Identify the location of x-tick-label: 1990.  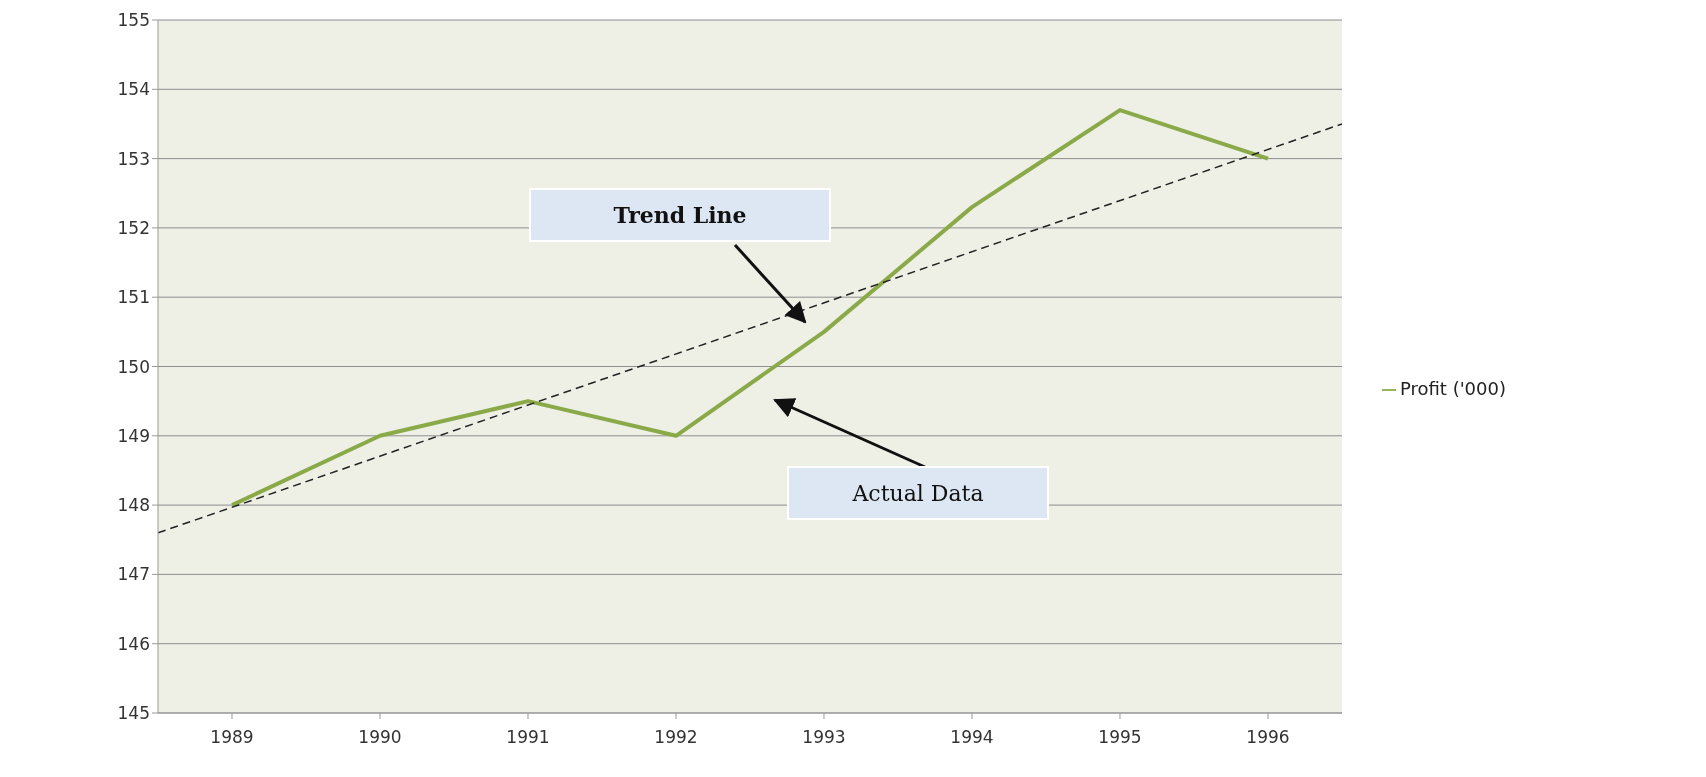
(380, 737).